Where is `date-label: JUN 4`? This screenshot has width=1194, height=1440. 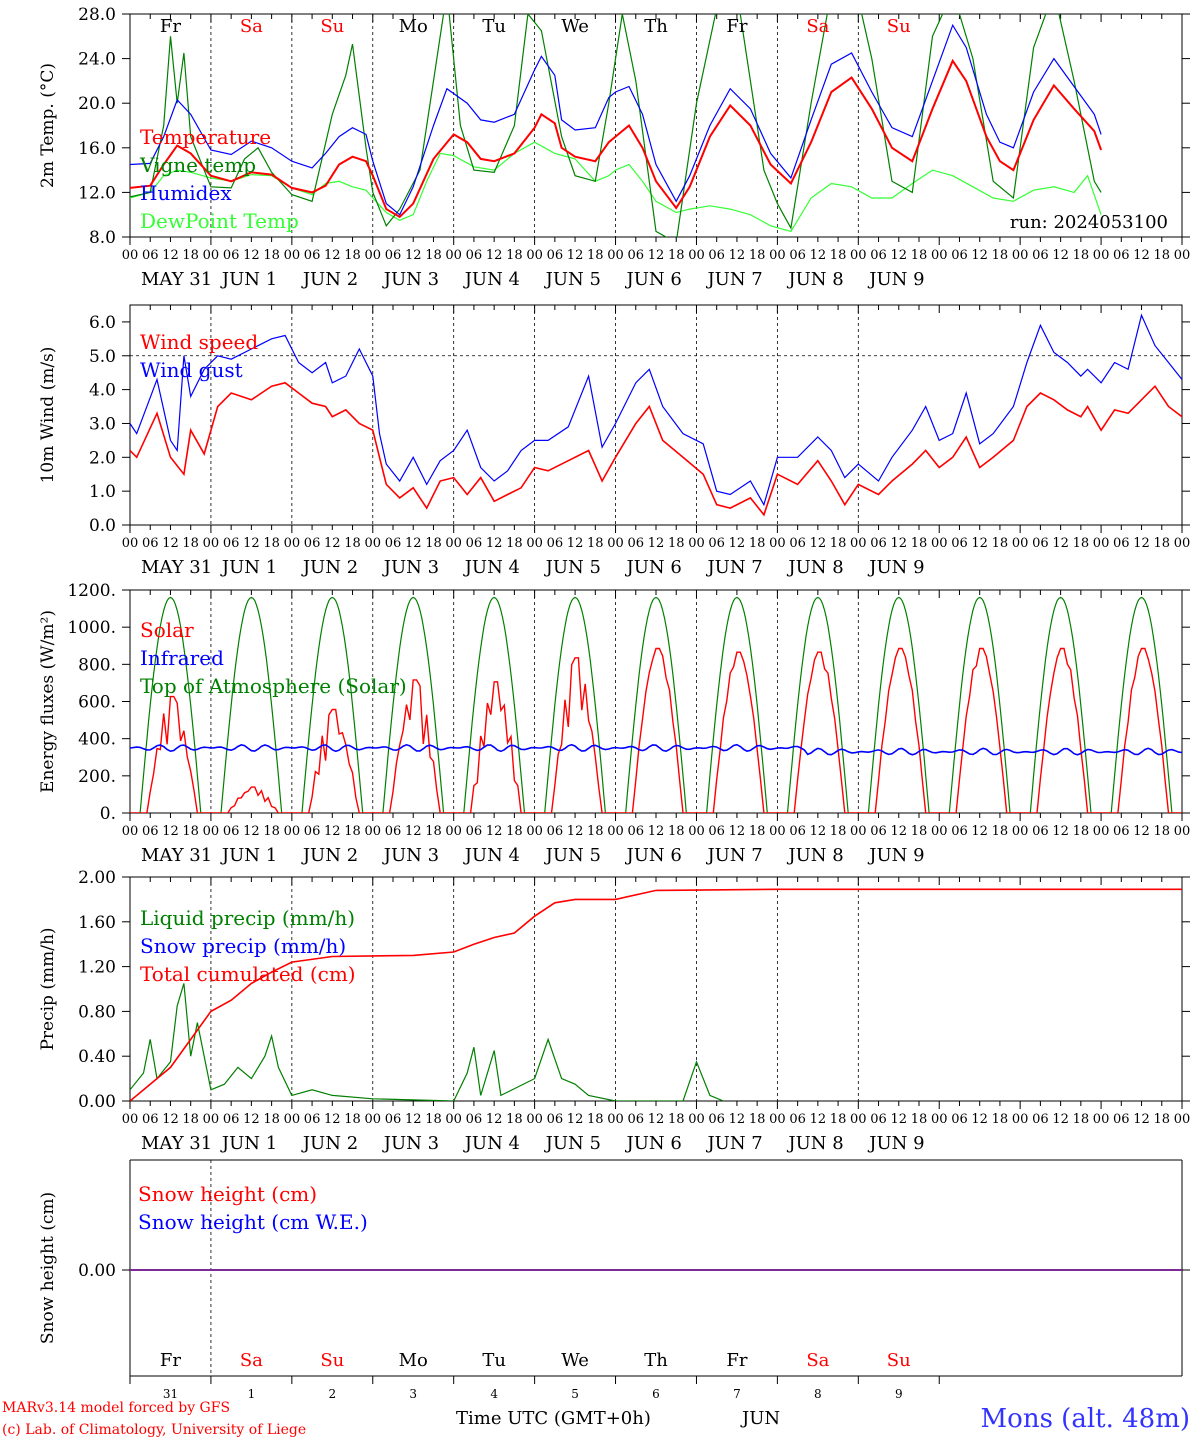
date-label: JUN 4 is located at coordinates (491, 279).